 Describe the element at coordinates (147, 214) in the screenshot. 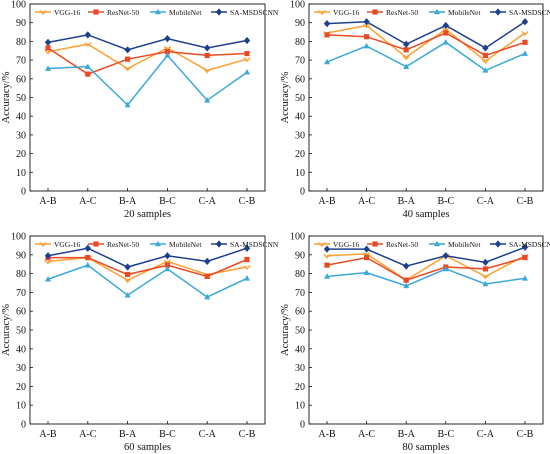

I see `x-axis-title: 20 samples` at that location.